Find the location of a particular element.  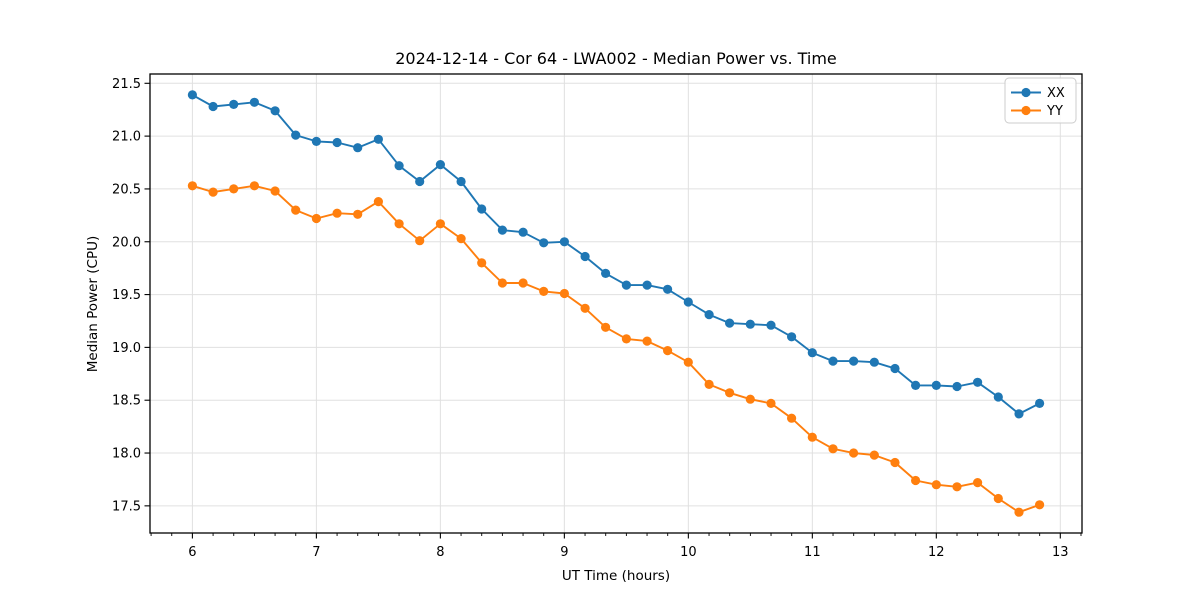

legend-box is located at coordinates (1040, 100).